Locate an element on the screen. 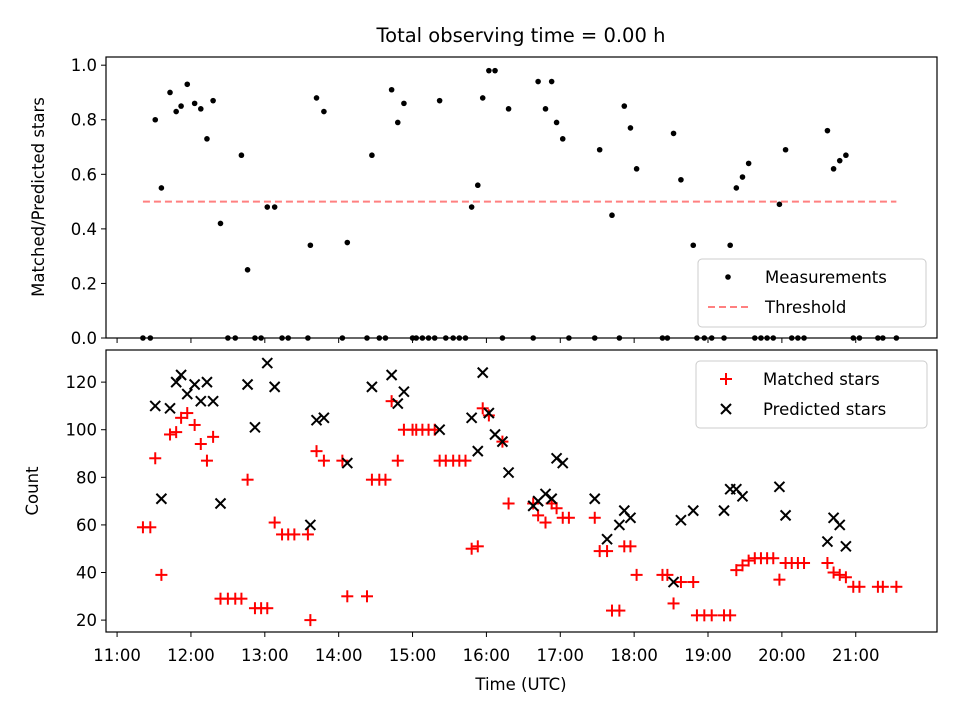 The width and height of the screenshot is (960, 720). bottom-x-tick-label-8: 19:00 is located at coordinates (708, 655).